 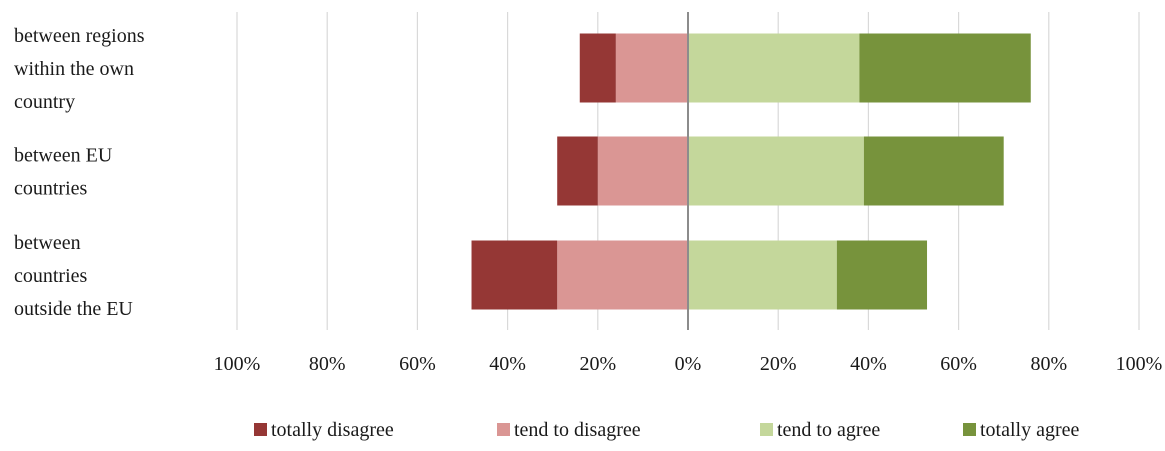 I want to click on category-label-line: between EU, so click(x=63, y=156).